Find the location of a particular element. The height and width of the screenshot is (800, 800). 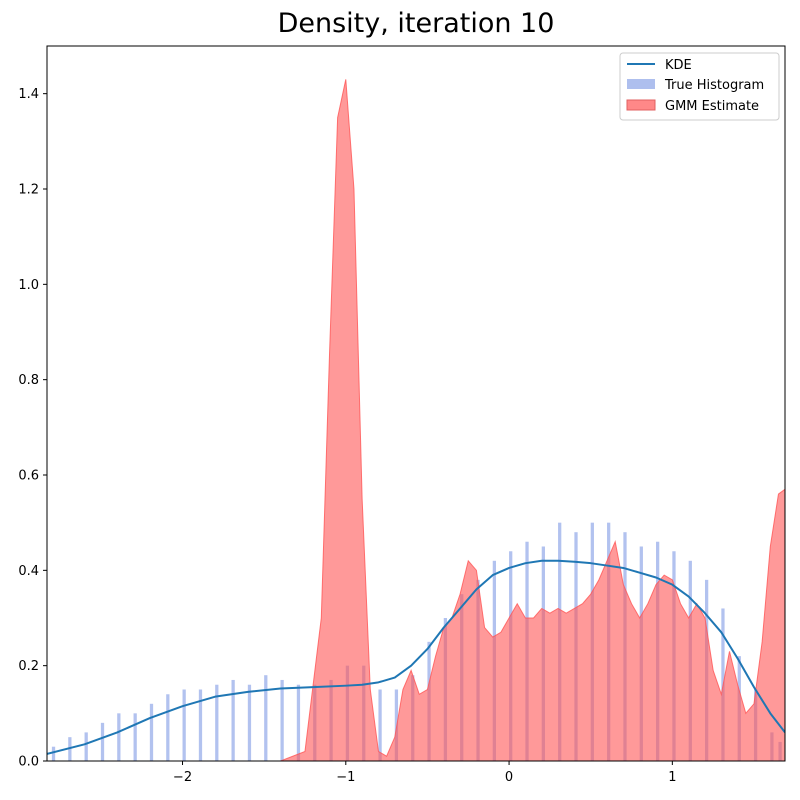

y-tick-label: 0.6 is located at coordinates (28, 476).